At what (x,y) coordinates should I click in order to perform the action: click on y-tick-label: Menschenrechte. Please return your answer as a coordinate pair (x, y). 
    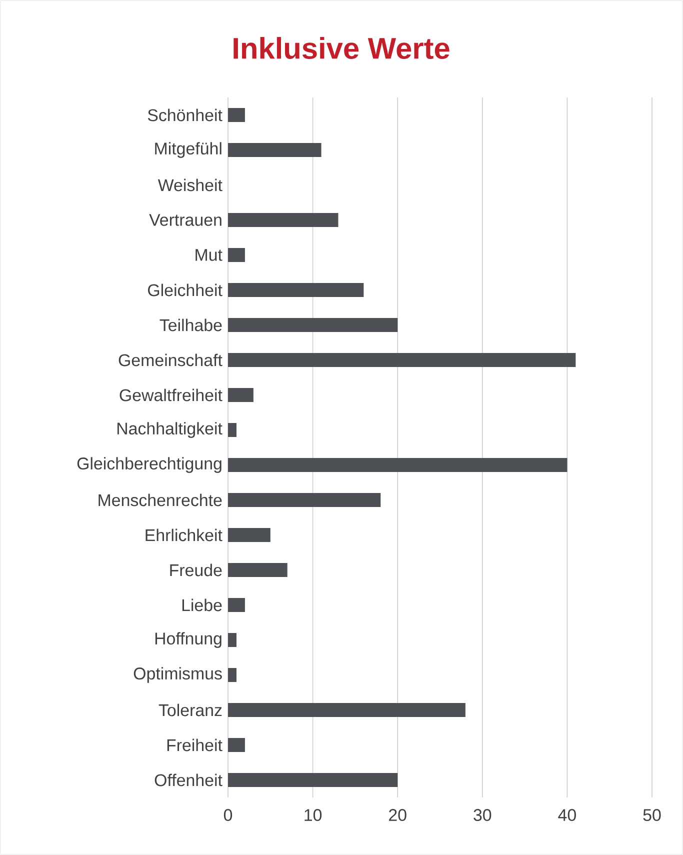
    Looking at the image, I should click on (160, 500).